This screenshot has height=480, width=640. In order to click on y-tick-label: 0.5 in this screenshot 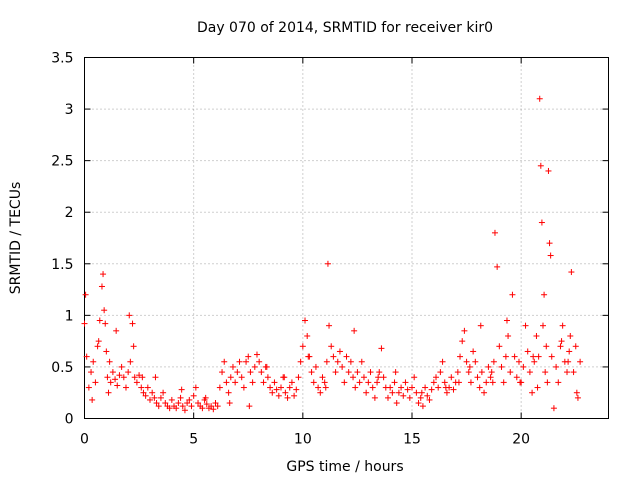, I will do `click(62, 368)`.